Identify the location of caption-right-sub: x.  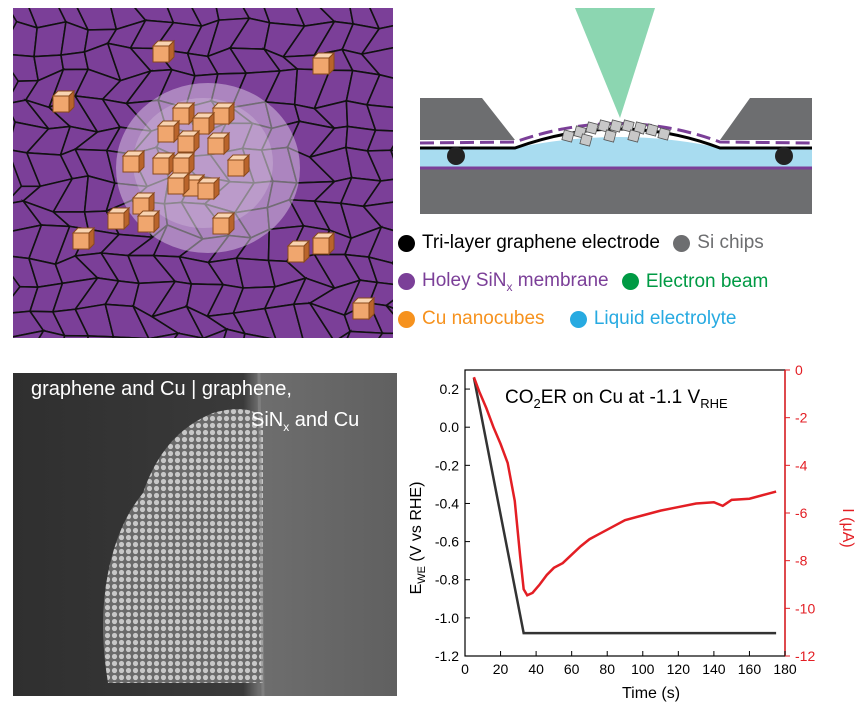
(286, 427).